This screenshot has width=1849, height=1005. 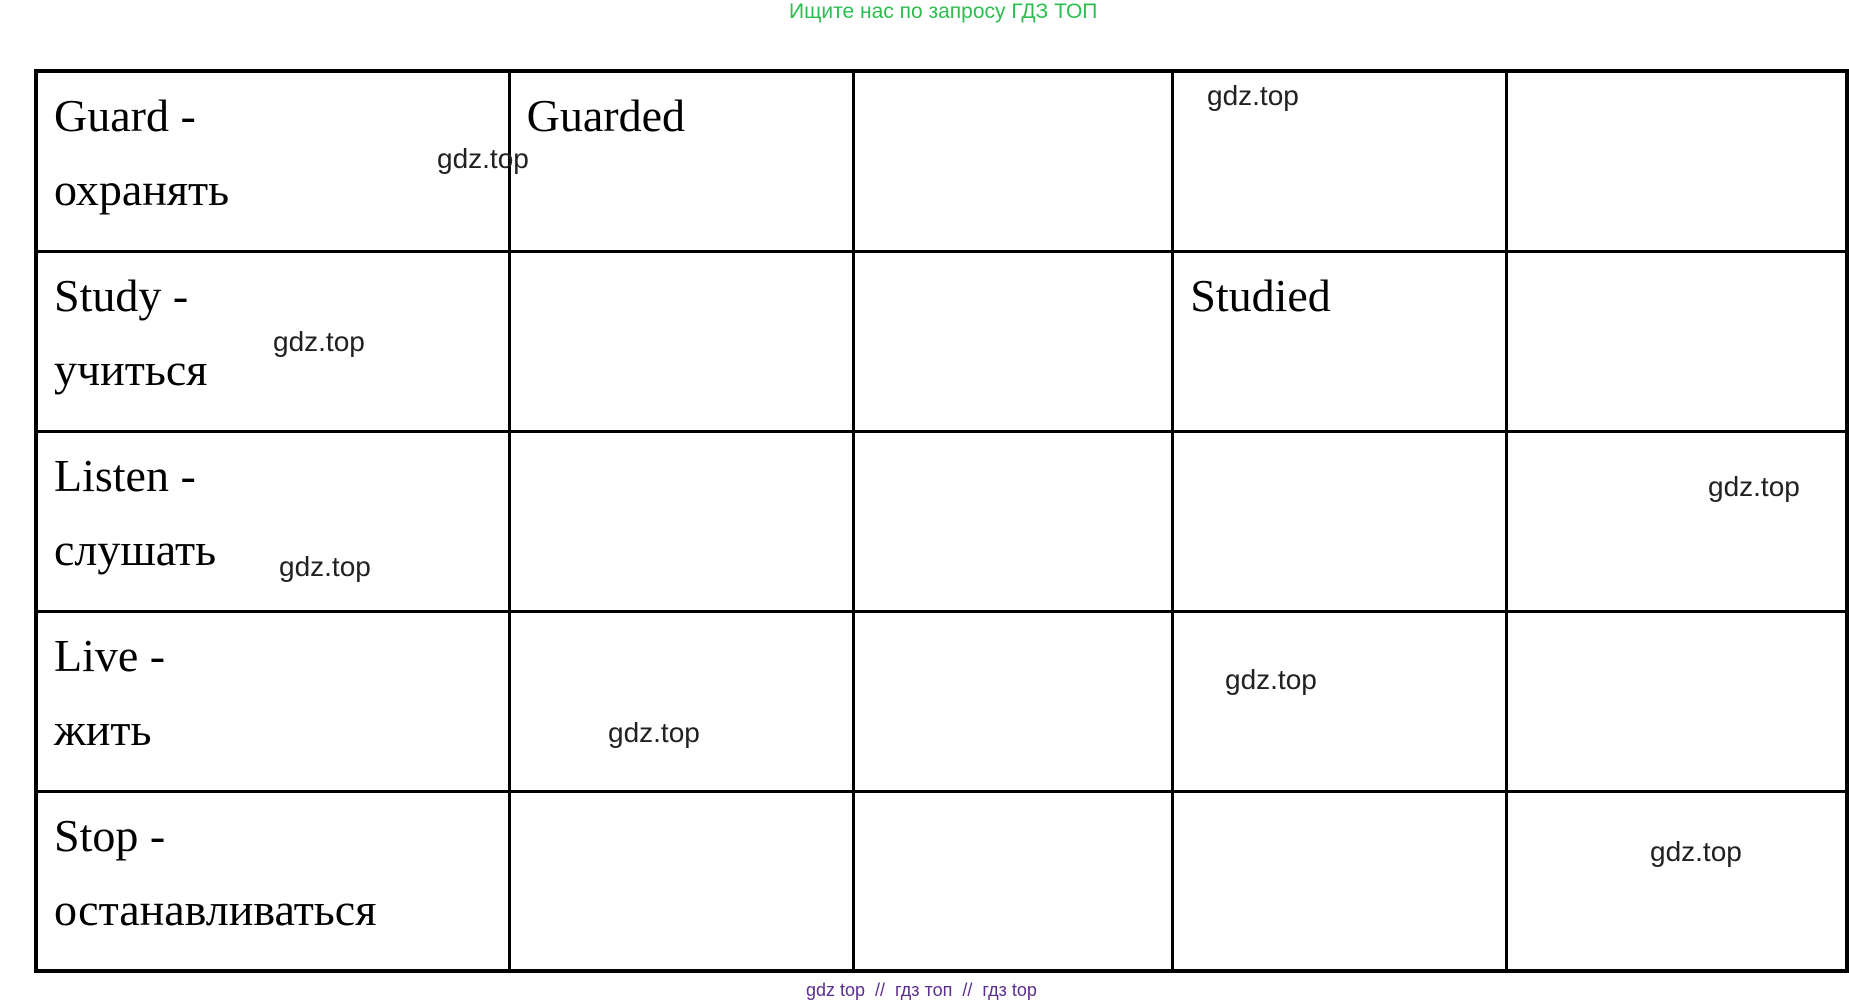 I want to click on cell-study-infinitive: Study - учиться, so click(x=272, y=341).